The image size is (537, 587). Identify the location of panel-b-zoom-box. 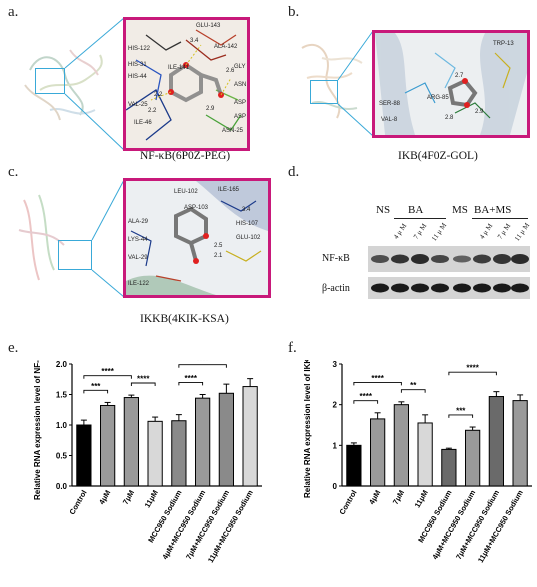
(324, 92).